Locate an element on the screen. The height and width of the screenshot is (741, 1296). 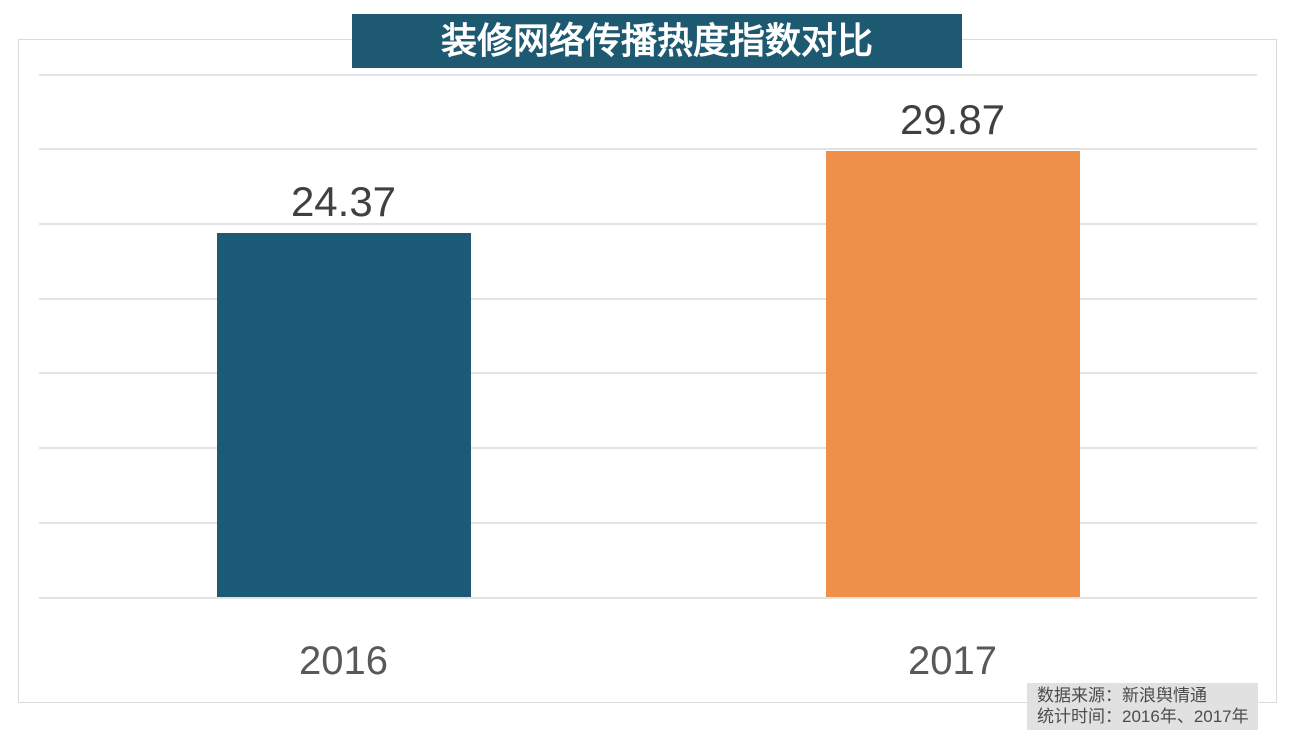
bar-2017 is located at coordinates (952, 374).